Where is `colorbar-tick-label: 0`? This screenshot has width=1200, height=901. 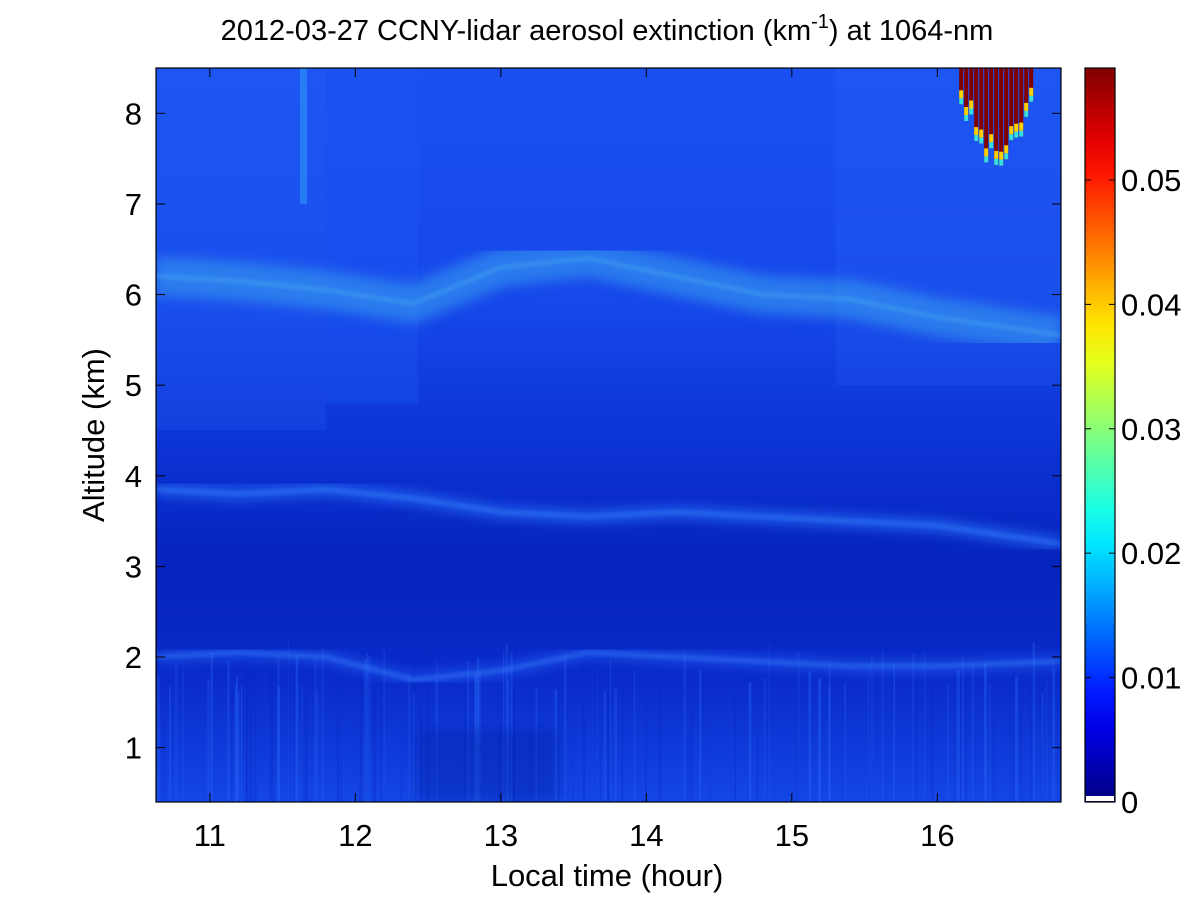 colorbar-tick-label: 0 is located at coordinates (1129, 802).